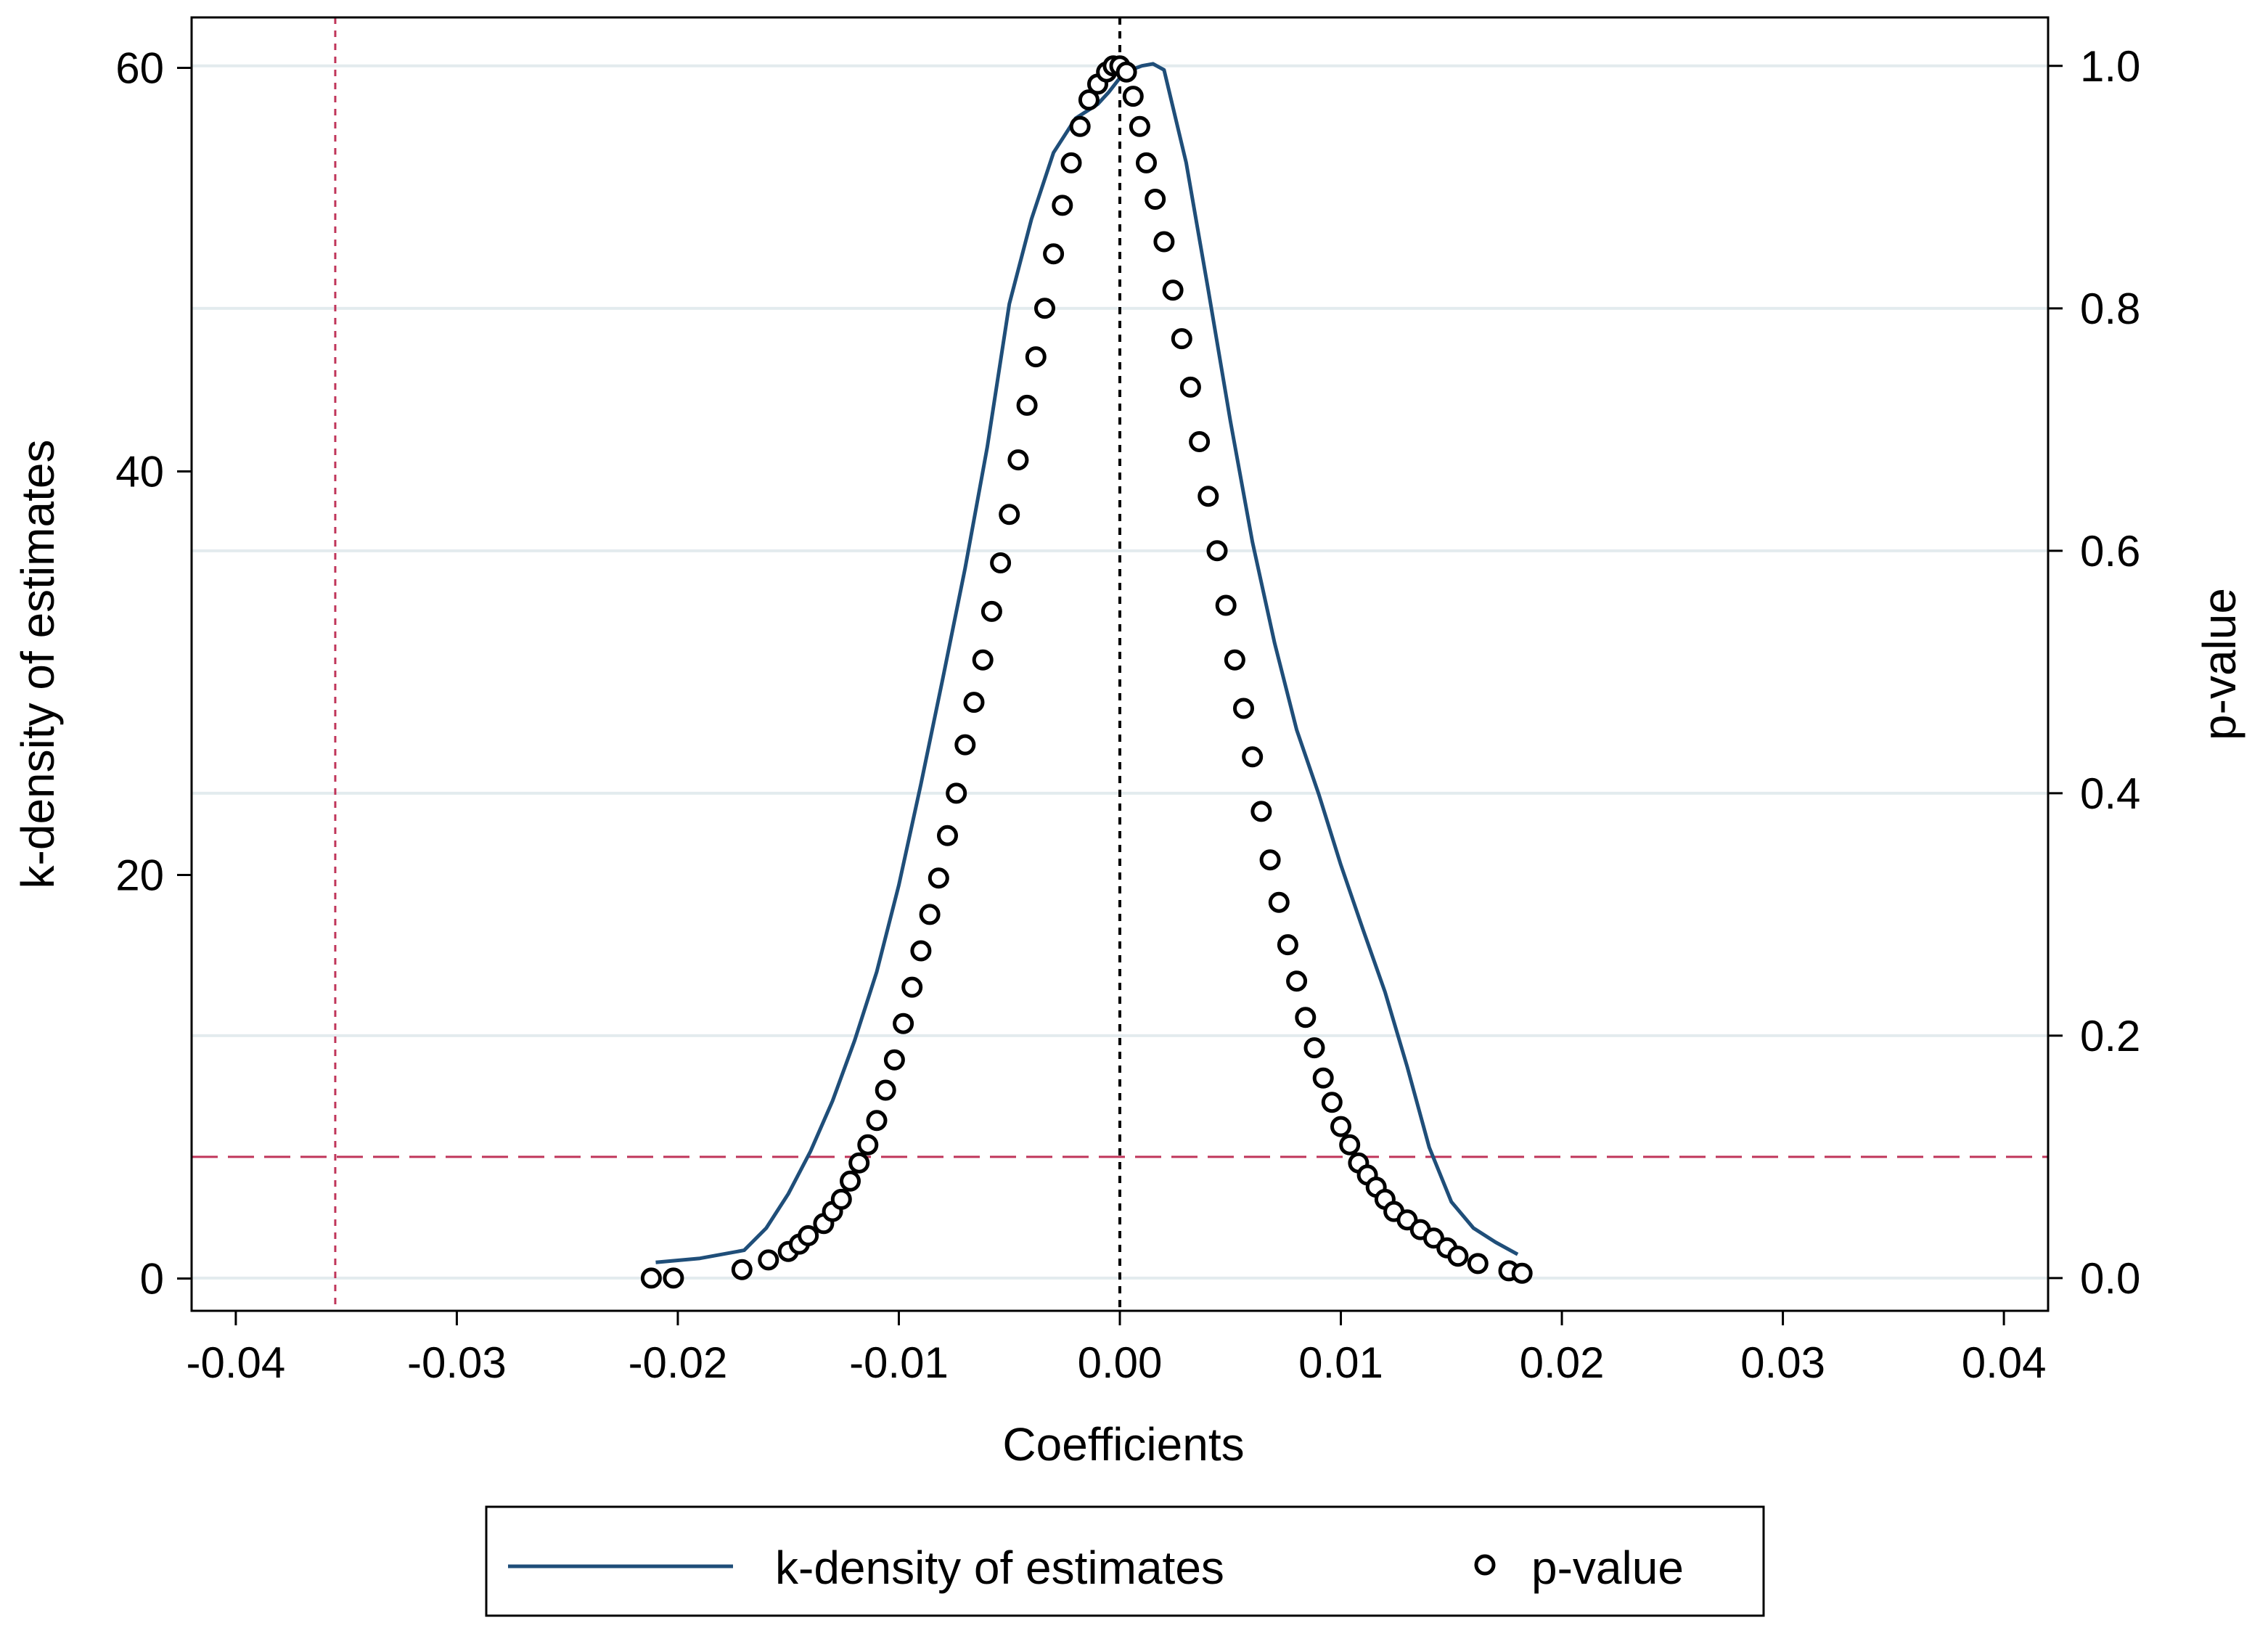 The height and width of the screenshot is (1628, 2268). I want to click on x-tick-label: -0.04, so click(236, 1362).